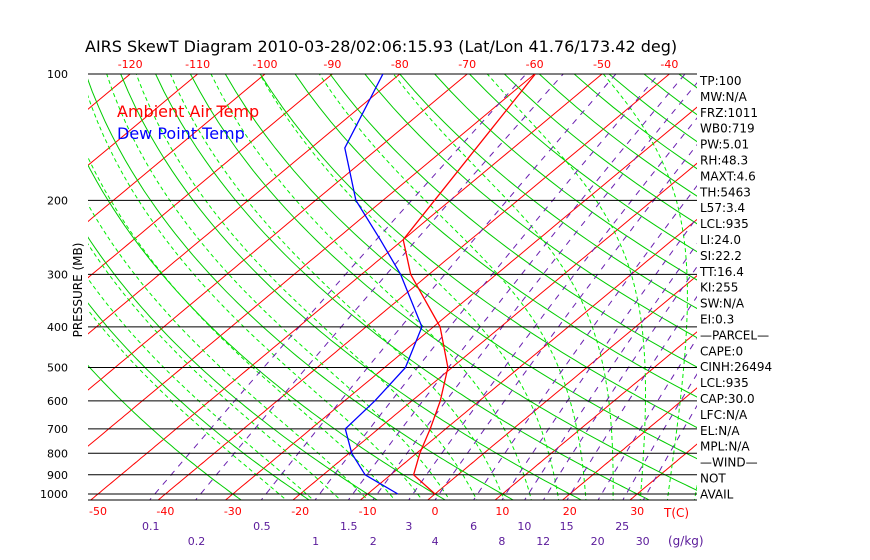  I want to click on mixing-ratio-line, so click(619, 382).